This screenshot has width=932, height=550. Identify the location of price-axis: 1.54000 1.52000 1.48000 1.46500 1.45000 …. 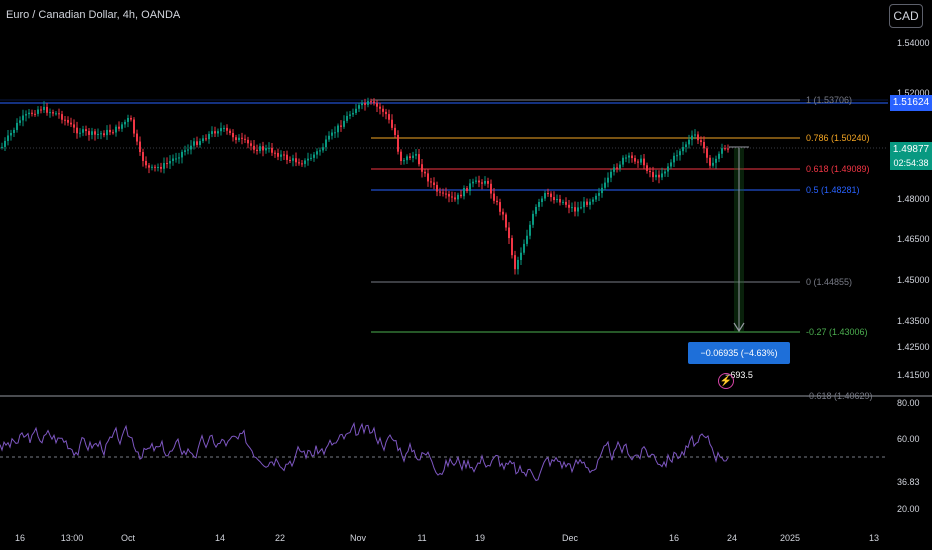
(913, 209).